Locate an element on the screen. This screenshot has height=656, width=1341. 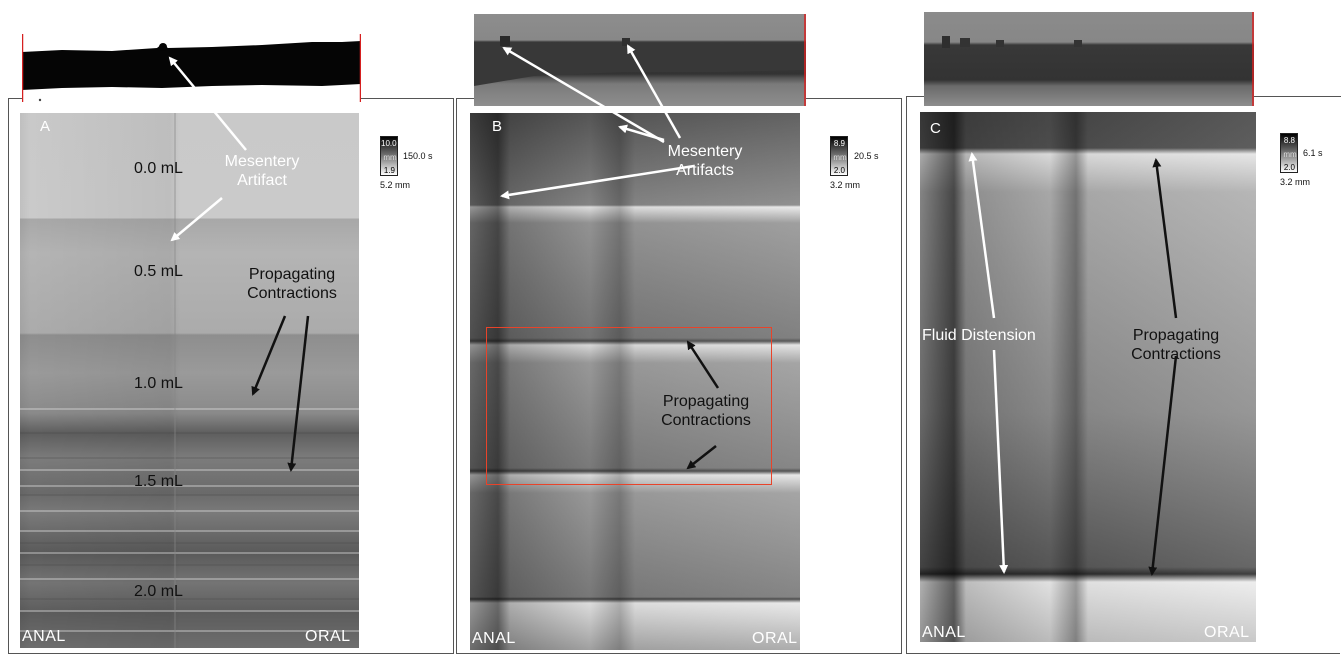
panel-c-oral-label: ORAL is located at coordinates (1227, 632).